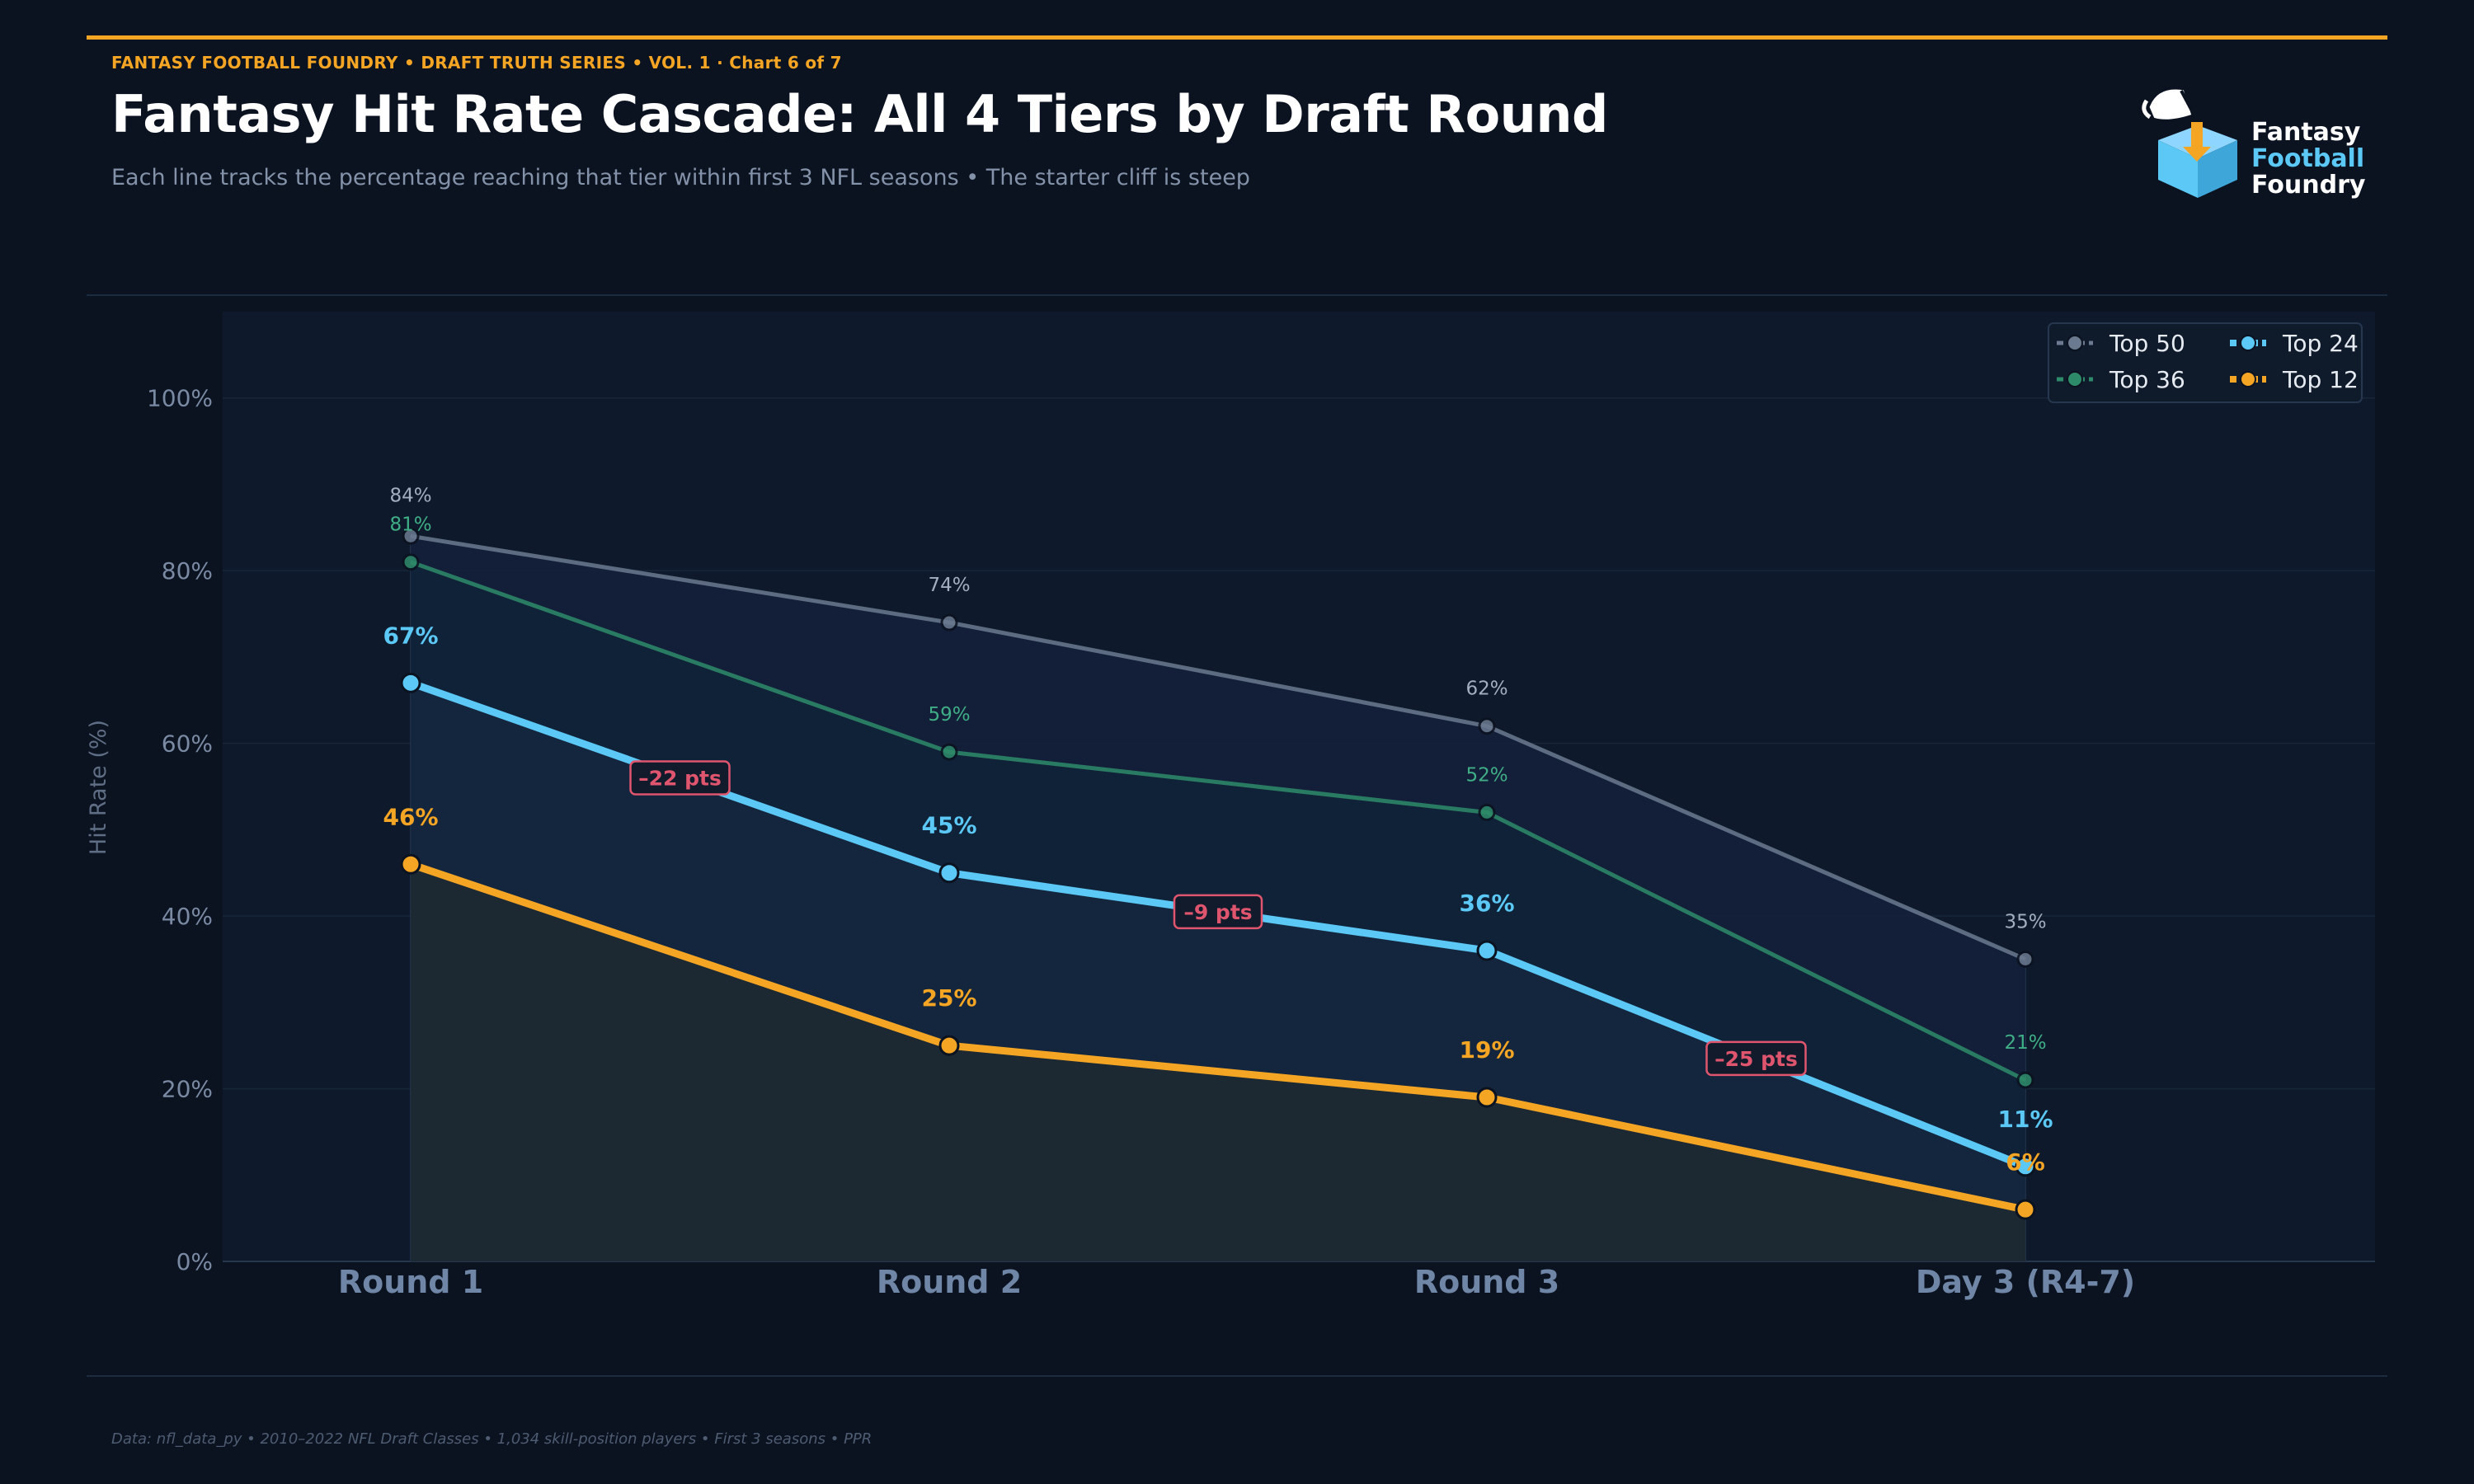 The image size is (2474, 1484). I want to click on drop-annotation: –22 pts, so click(680, 778).